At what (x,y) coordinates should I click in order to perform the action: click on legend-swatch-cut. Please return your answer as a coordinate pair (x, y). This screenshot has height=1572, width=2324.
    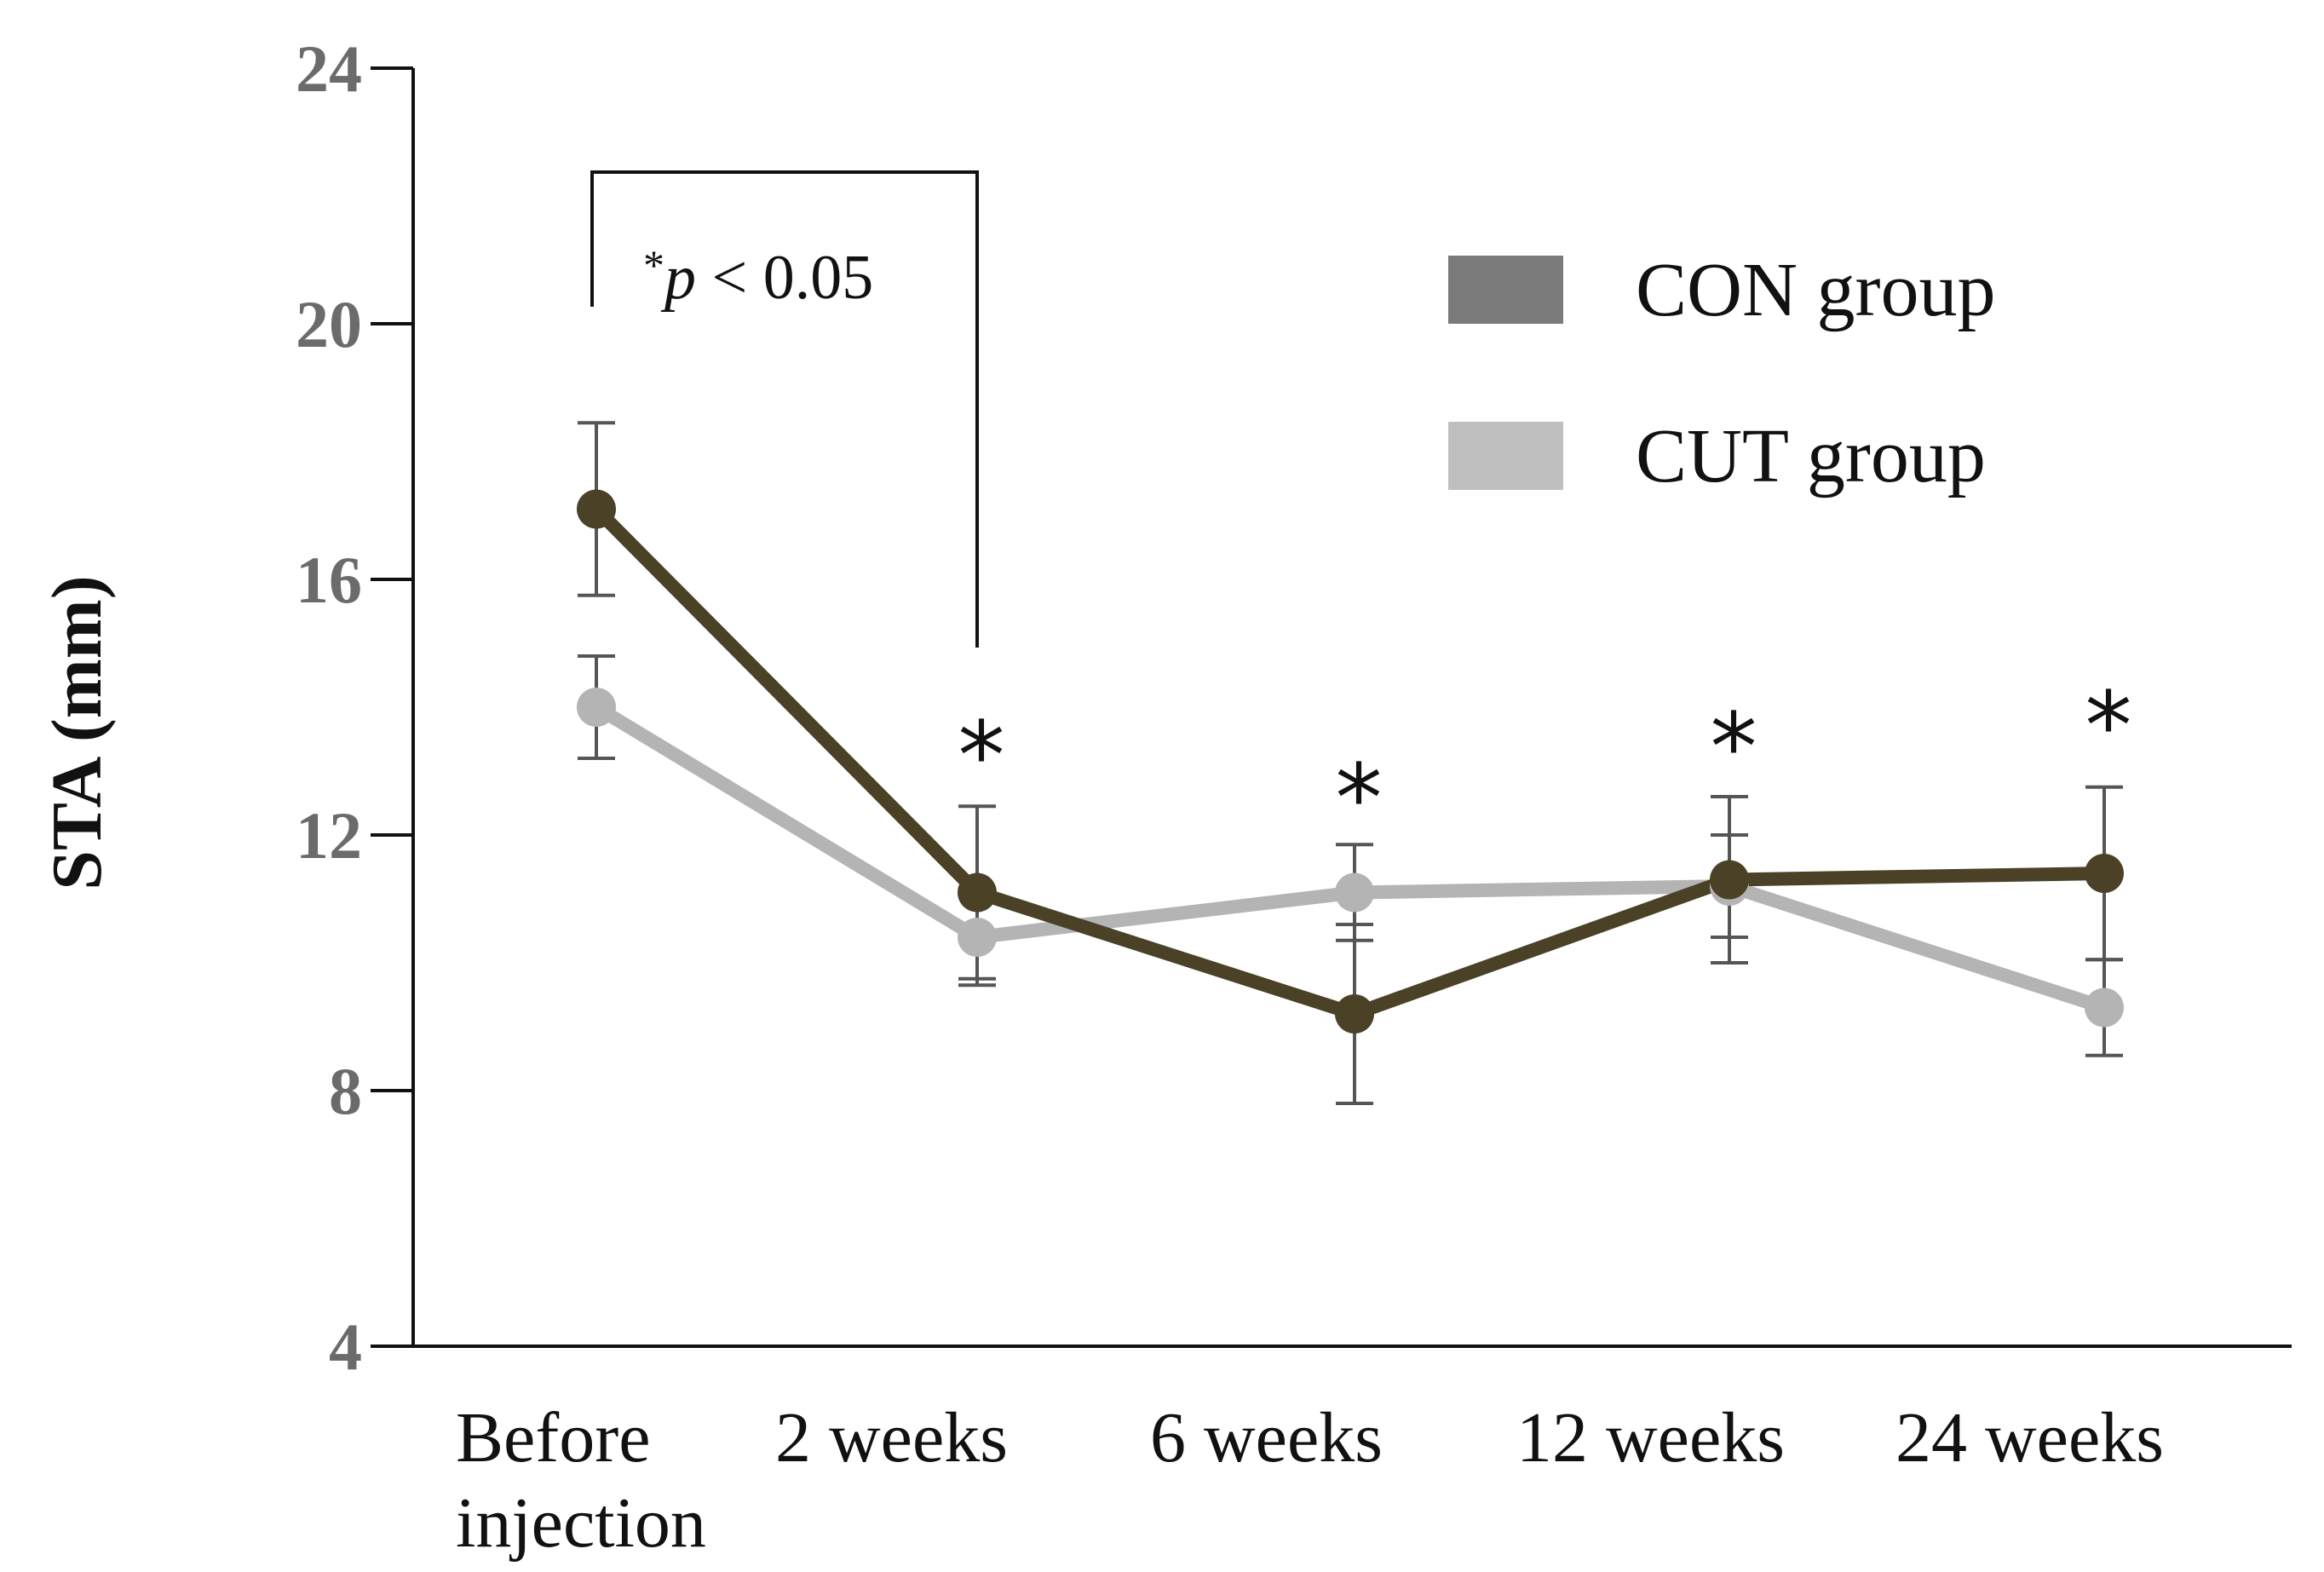
    Looking at the image, I should click on (1505, 456).